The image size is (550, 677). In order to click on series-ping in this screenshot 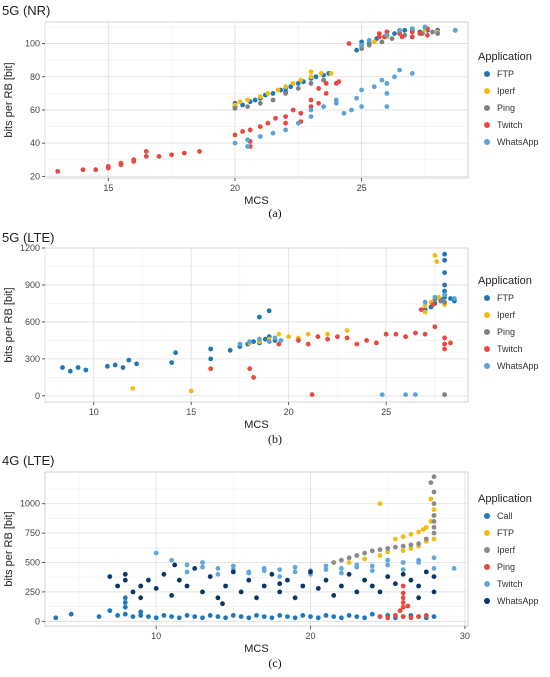, I will do `click(403, 602)`.